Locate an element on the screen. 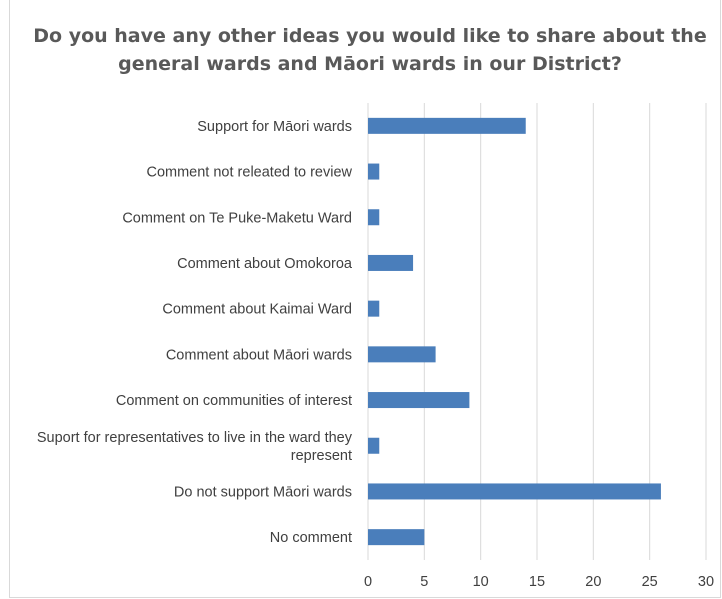 Image resolution: width=722 pixels, height=599 pixels. category-label: represent is located at coordinates (321, 456).